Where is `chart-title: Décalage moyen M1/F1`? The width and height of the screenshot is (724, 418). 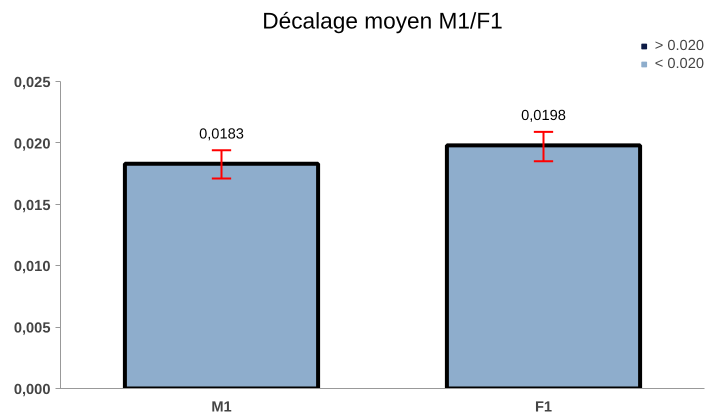 chart-title: Décalage moyen M1/F1 is located at coordinates (382, 21).